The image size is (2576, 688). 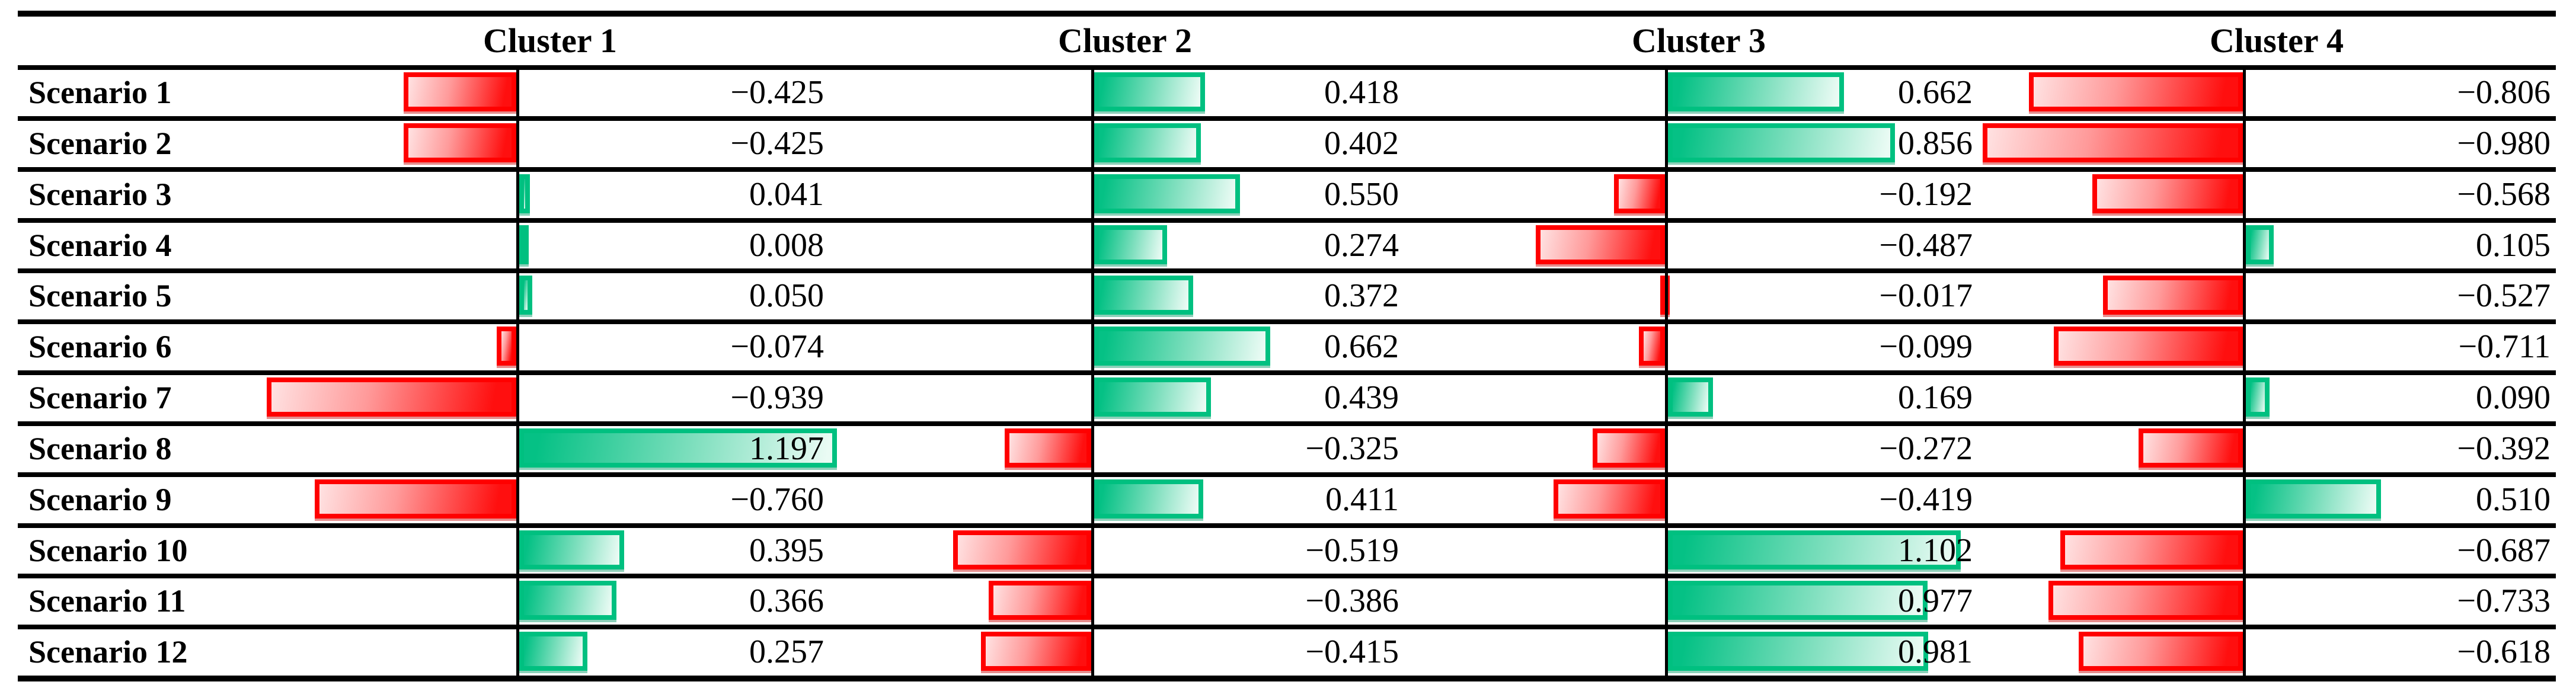 What do you see at coordinates (108, 550) in the screenshot?
I see `row-label-scenario-10: Scenario 10` at bounding box center [108, 550].